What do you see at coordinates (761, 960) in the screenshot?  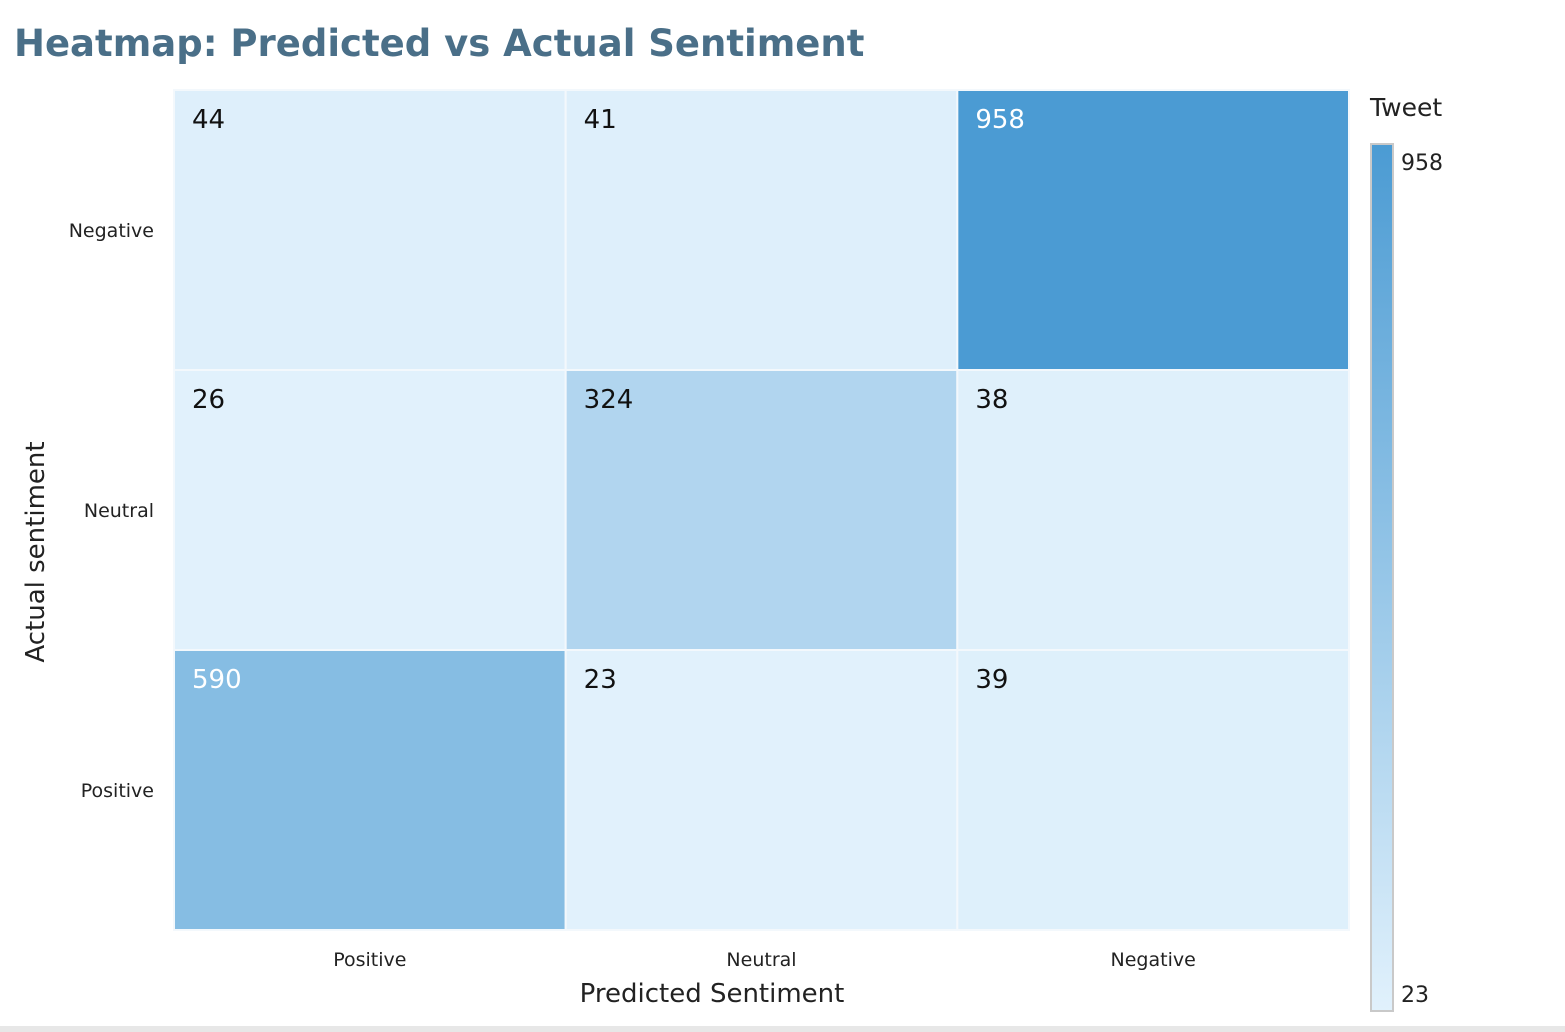 I see `x-tick-label: Neutral` at bounding box center [761, 960].